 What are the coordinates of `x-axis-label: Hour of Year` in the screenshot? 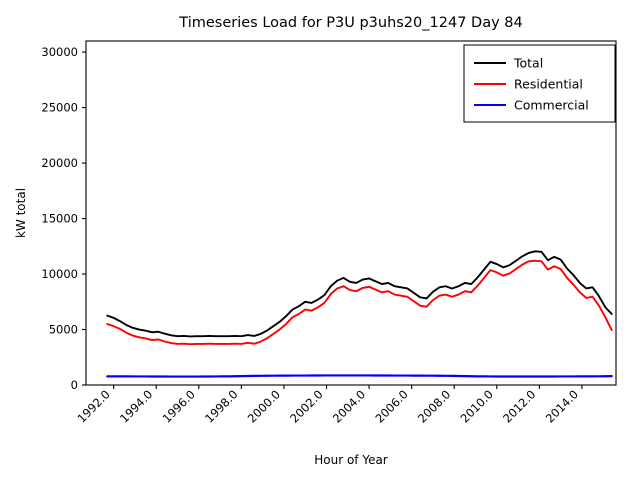 It's located at (351, 460).